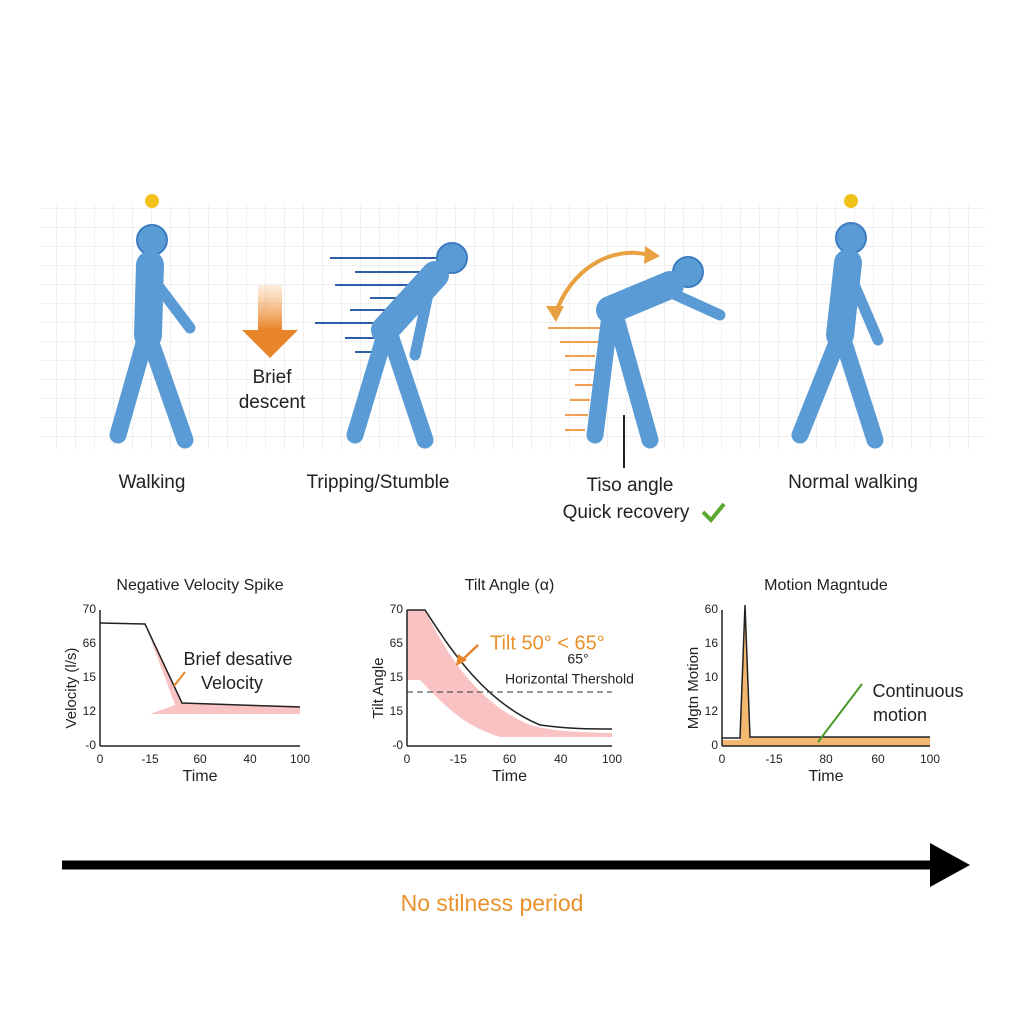  Describe the element at coordinates (152, 482) in the screenshot. I see `figure-label: Walking` at that location.